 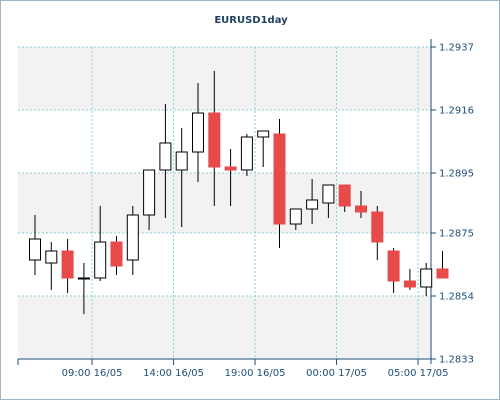 I want to click on x-tick-label: 19:00 16/05, so click(x=255, y=373).